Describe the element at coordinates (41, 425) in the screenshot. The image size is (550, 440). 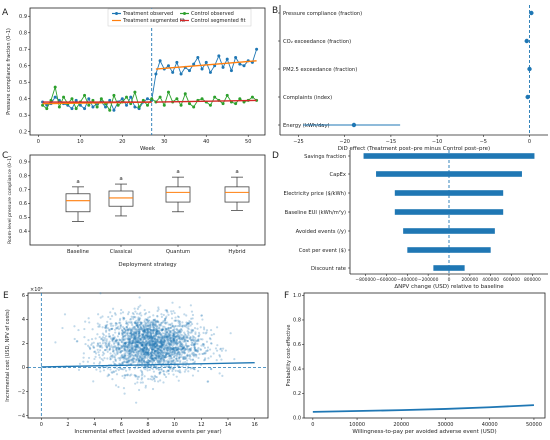
I see `x-tick-label: 0` at that location.